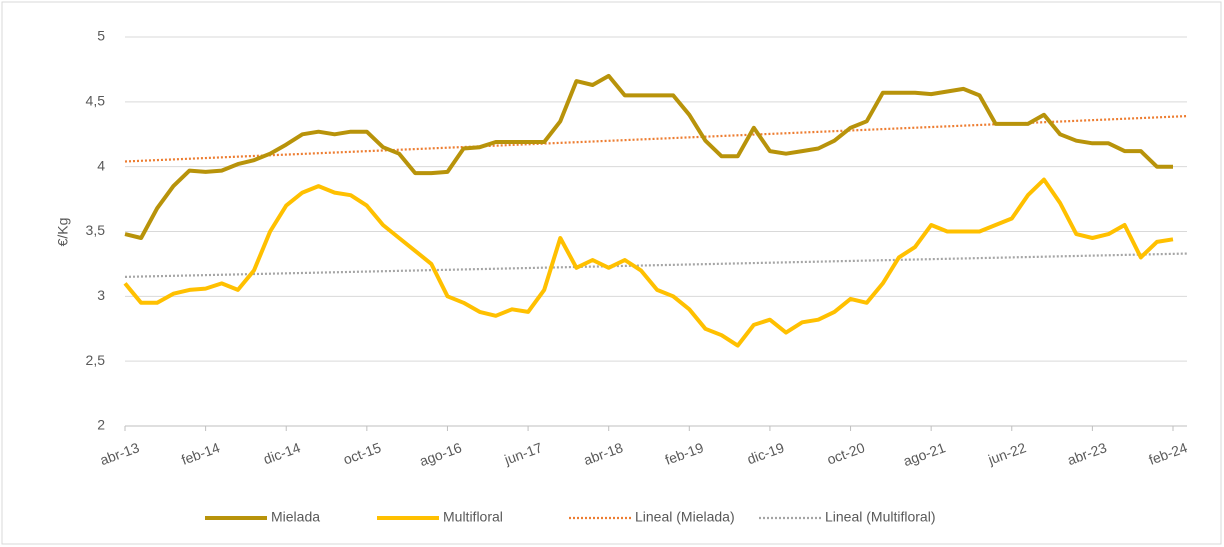 This screenshot has width=1224, height=547. Describe the element at coordinates (101, 165) in the screenshot. I see `y-tick-label: 4` at that location.